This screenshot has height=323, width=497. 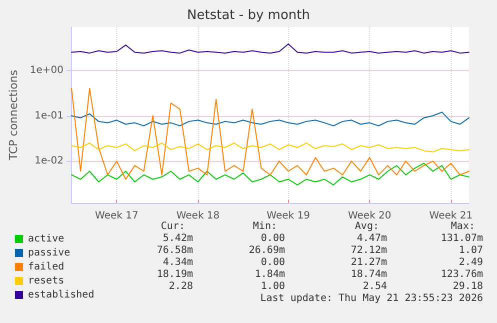 I want to click on text: 1.00, so click(x=272, y=286).